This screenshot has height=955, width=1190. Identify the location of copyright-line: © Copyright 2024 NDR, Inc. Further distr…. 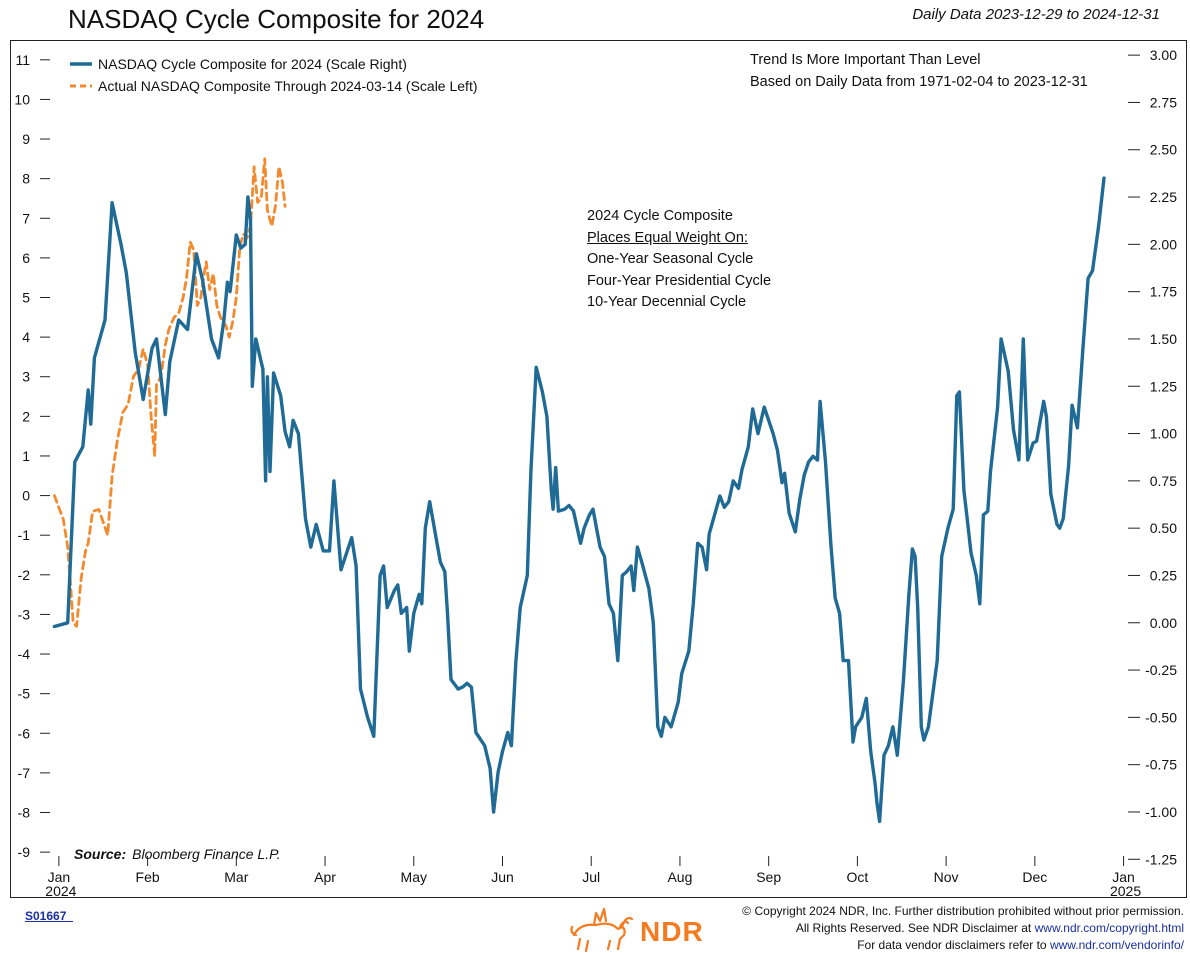
(963, 911).